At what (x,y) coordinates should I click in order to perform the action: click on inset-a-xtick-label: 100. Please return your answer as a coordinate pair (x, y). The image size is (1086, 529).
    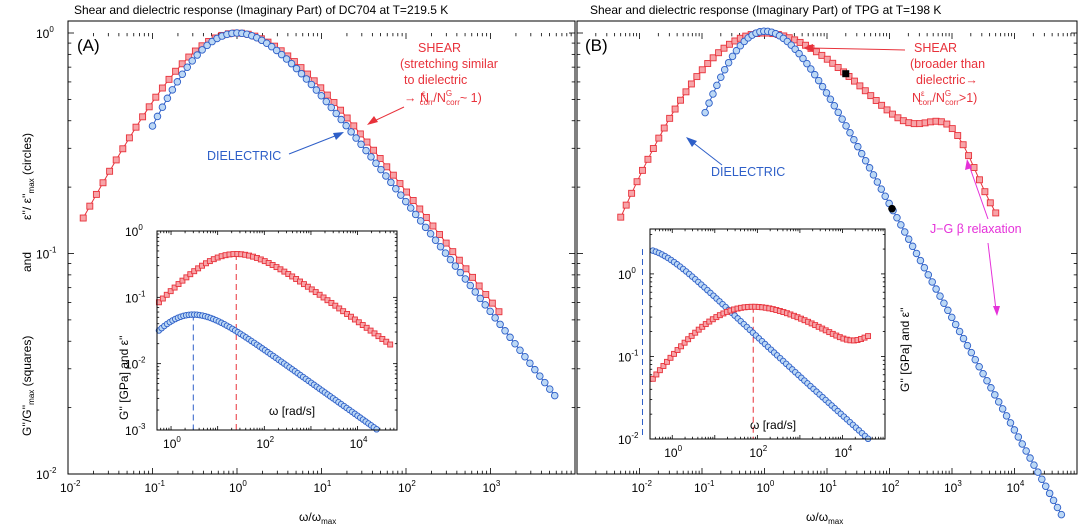
    Looking at the image, I should click on (172, 443).